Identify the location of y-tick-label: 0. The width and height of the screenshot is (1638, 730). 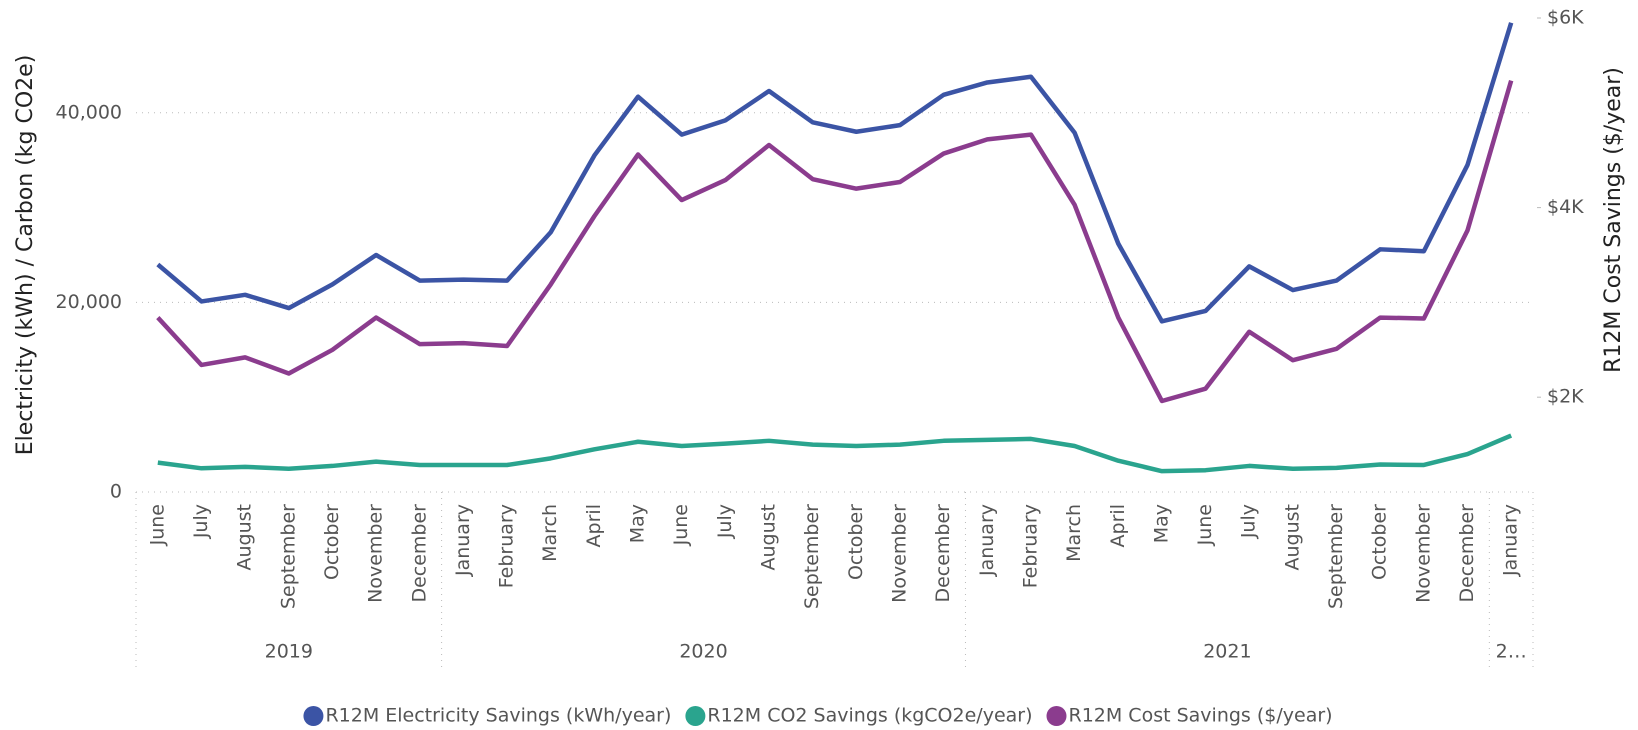
(116, 492).